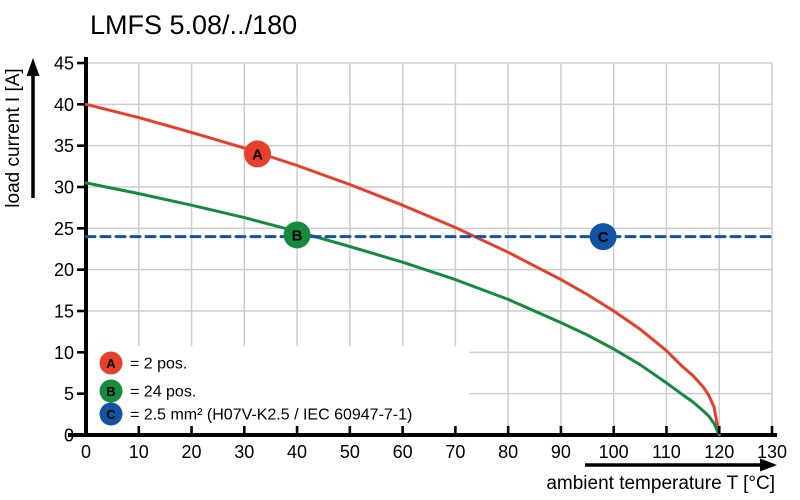 The width and height of the screenshot is (800, 500). I want to click on x-tick-label: 90, so click(561, 452).